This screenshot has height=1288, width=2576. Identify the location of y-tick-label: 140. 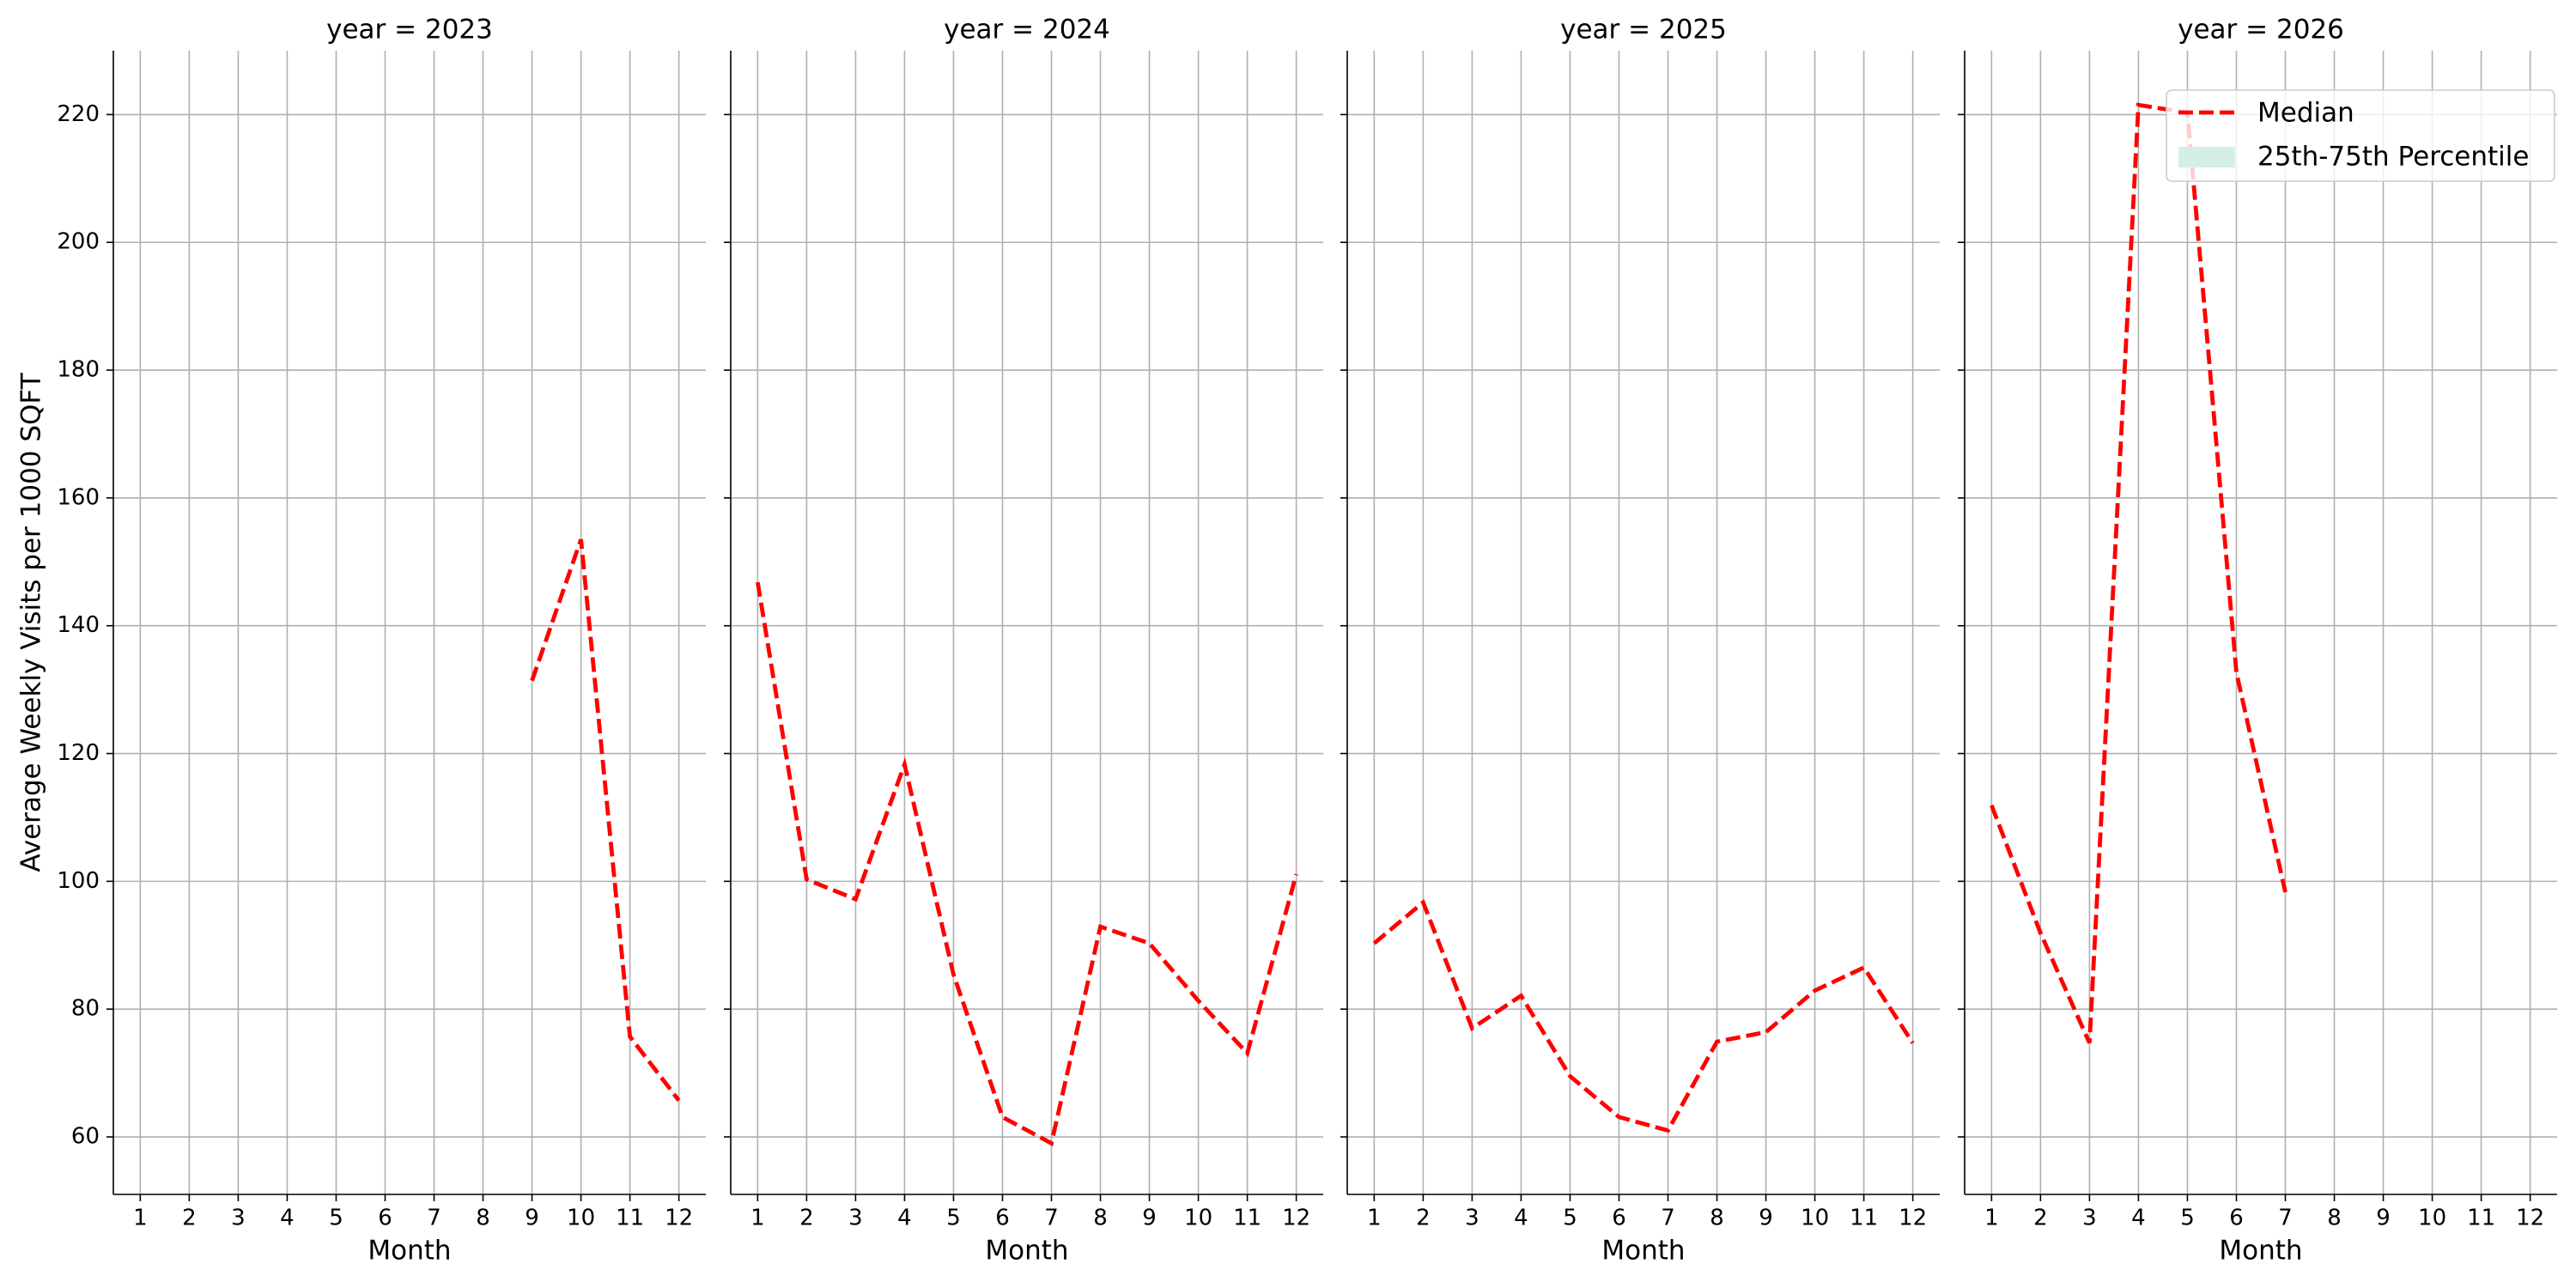
(78, 625).